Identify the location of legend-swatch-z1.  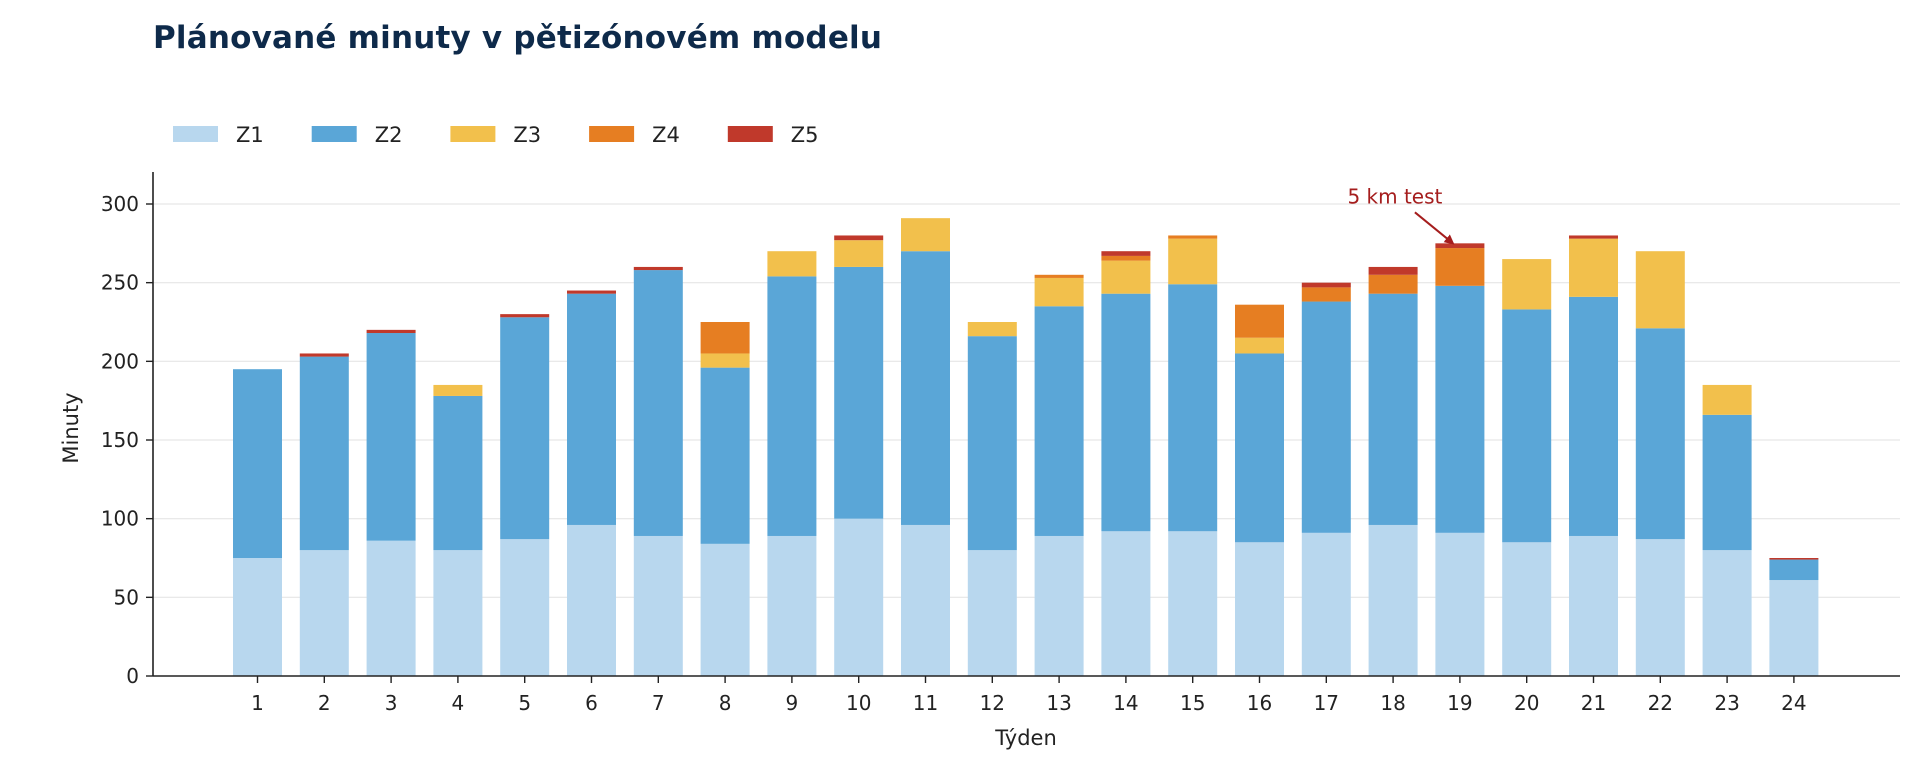
(195, 134).